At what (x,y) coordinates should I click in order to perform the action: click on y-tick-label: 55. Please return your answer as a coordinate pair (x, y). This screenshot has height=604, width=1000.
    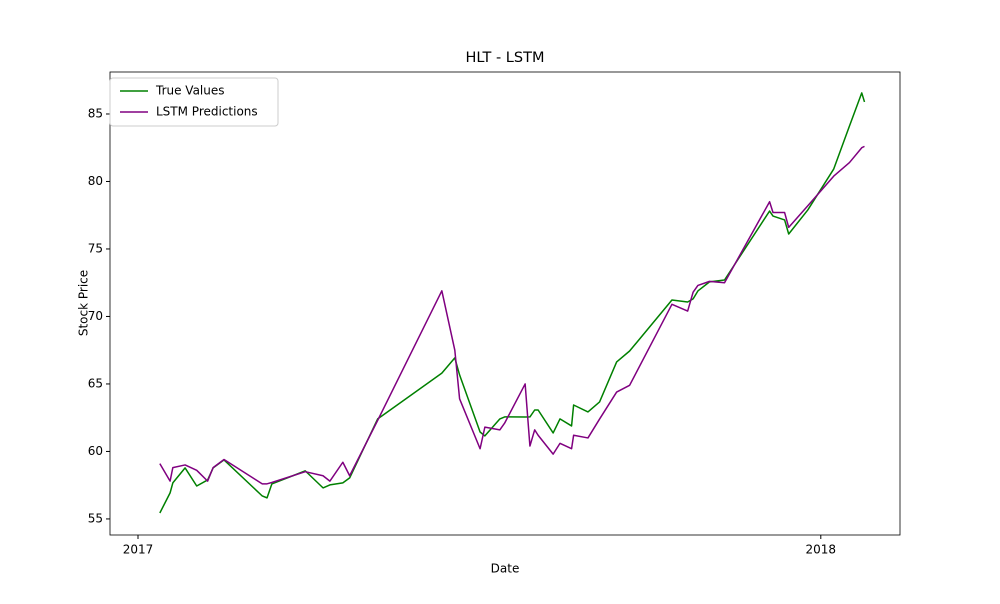
    Looking at the image, I should click on (95, 518).